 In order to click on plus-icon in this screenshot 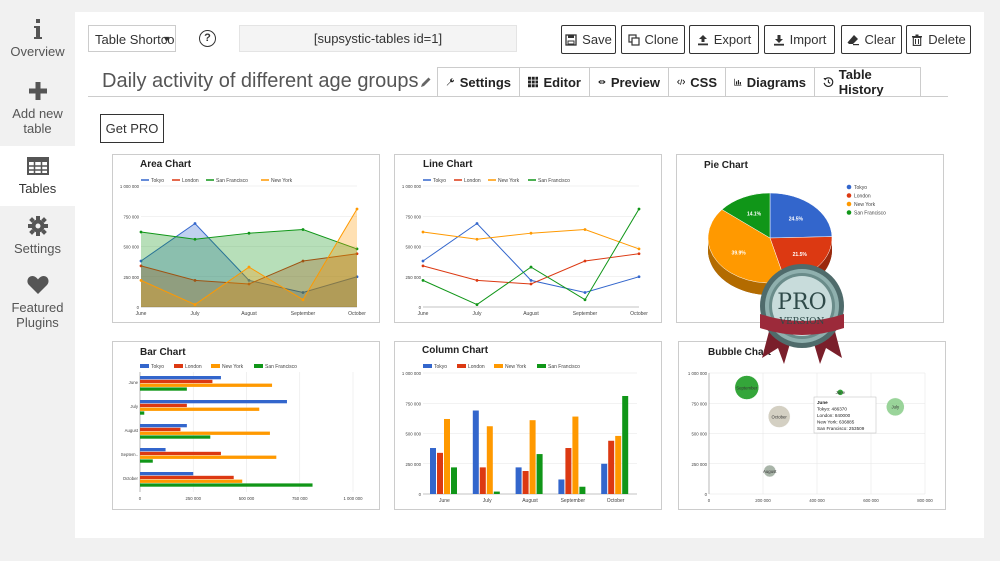, I will do `click(37, 91)`.